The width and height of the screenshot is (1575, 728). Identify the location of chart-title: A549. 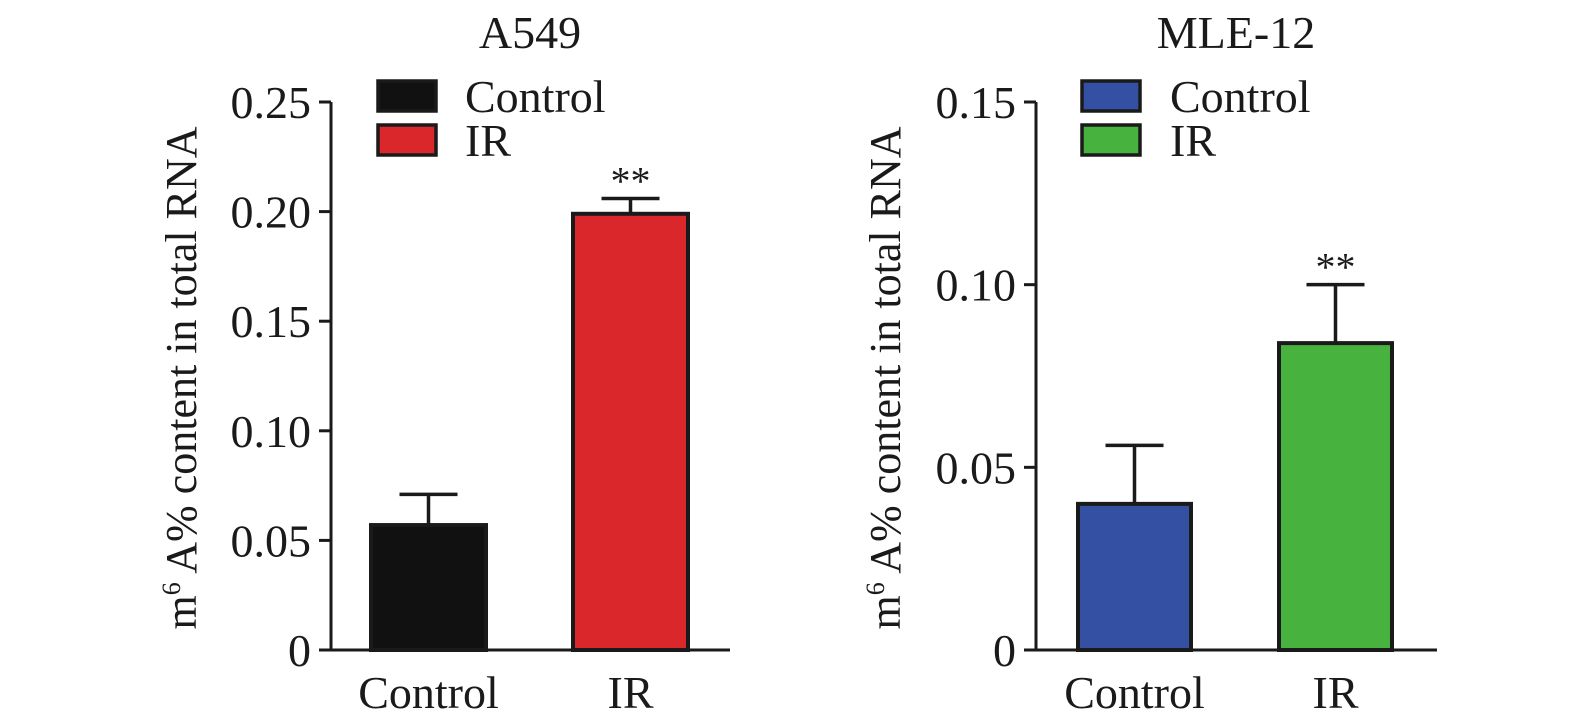
(530, 32).